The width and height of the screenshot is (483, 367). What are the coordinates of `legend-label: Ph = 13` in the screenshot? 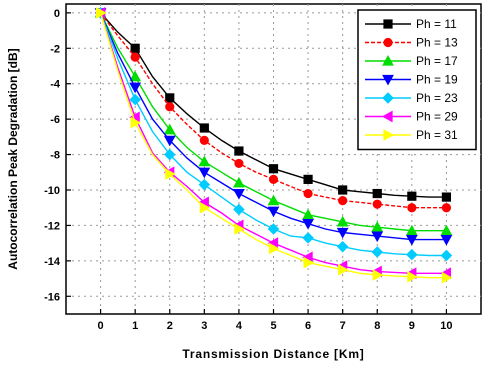 It's located at (437, 43).